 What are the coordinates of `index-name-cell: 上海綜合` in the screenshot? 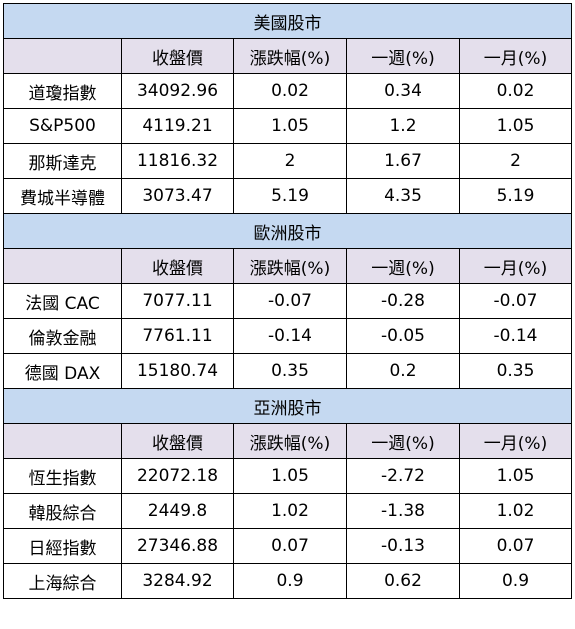 It's located at (62, 581).